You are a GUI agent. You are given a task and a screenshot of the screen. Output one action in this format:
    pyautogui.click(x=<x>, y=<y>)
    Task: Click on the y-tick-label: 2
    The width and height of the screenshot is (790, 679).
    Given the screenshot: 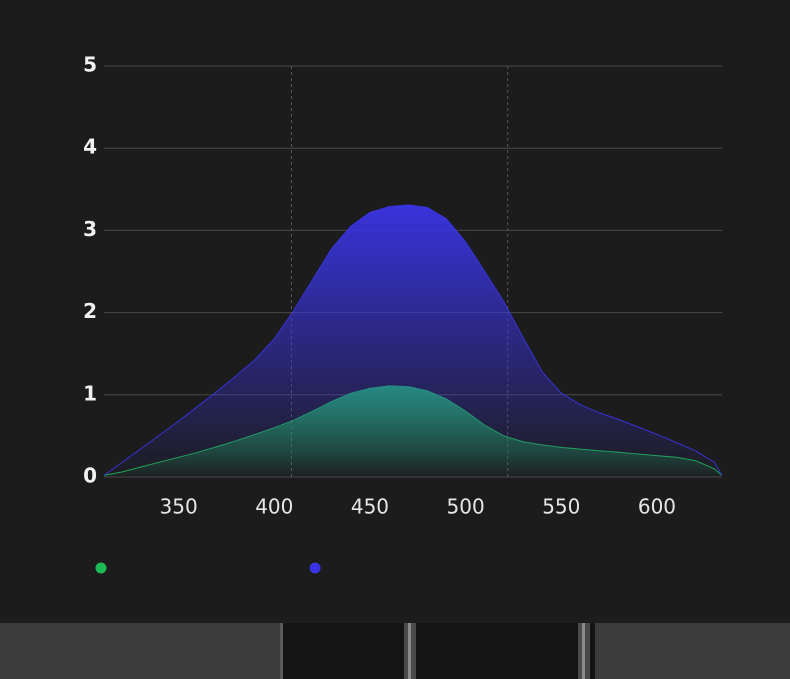 What is the action you would take?
    pyautogui.click(x=90, y=311)
    